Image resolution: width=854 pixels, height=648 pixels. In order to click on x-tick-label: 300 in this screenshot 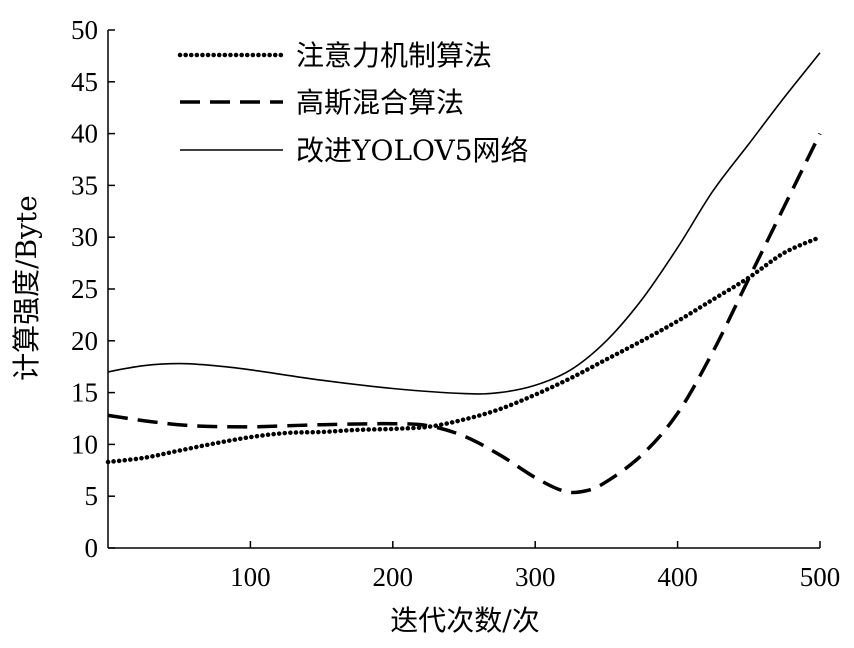, I will do `click(535, 577)`.